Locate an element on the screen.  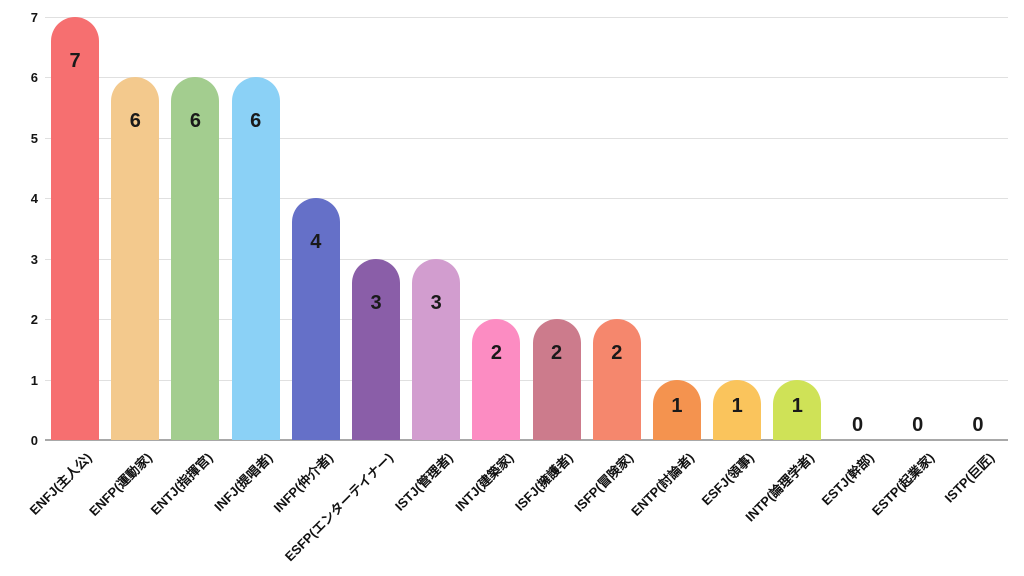
y-tick-label-2: 2 is located at coordinates (34, 320).